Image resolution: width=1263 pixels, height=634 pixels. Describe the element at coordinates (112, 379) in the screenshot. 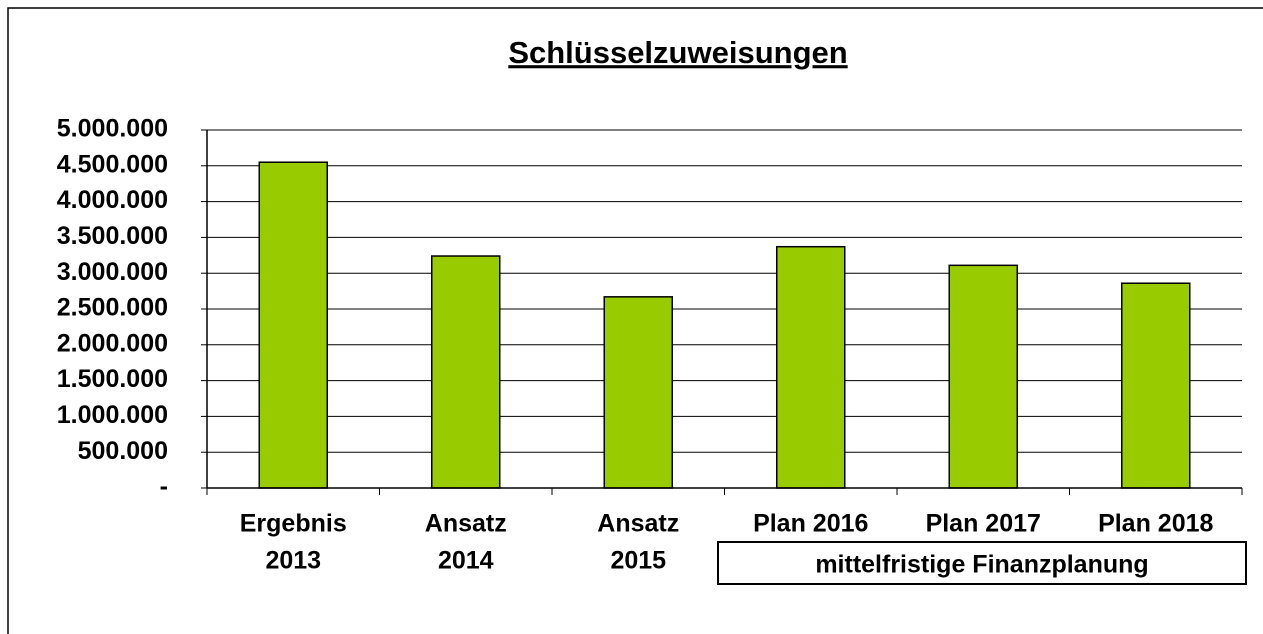

I see `y-tick-label: 1.500.000` at that location.